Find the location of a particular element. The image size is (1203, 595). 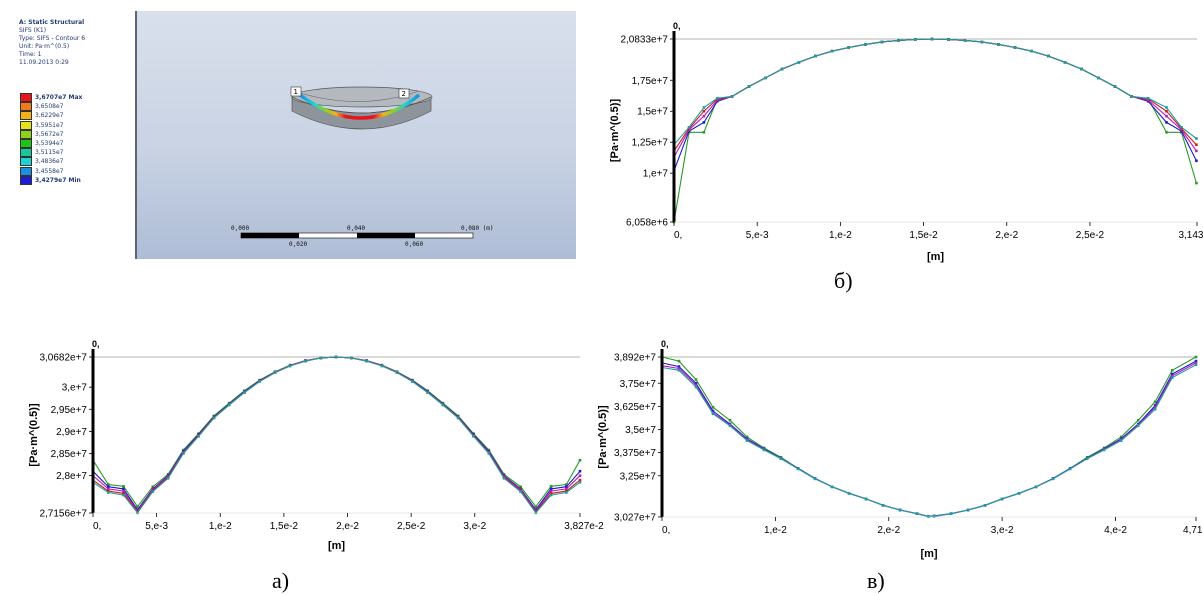

x-axis-label: [m] is located at coordinates (336, 546).